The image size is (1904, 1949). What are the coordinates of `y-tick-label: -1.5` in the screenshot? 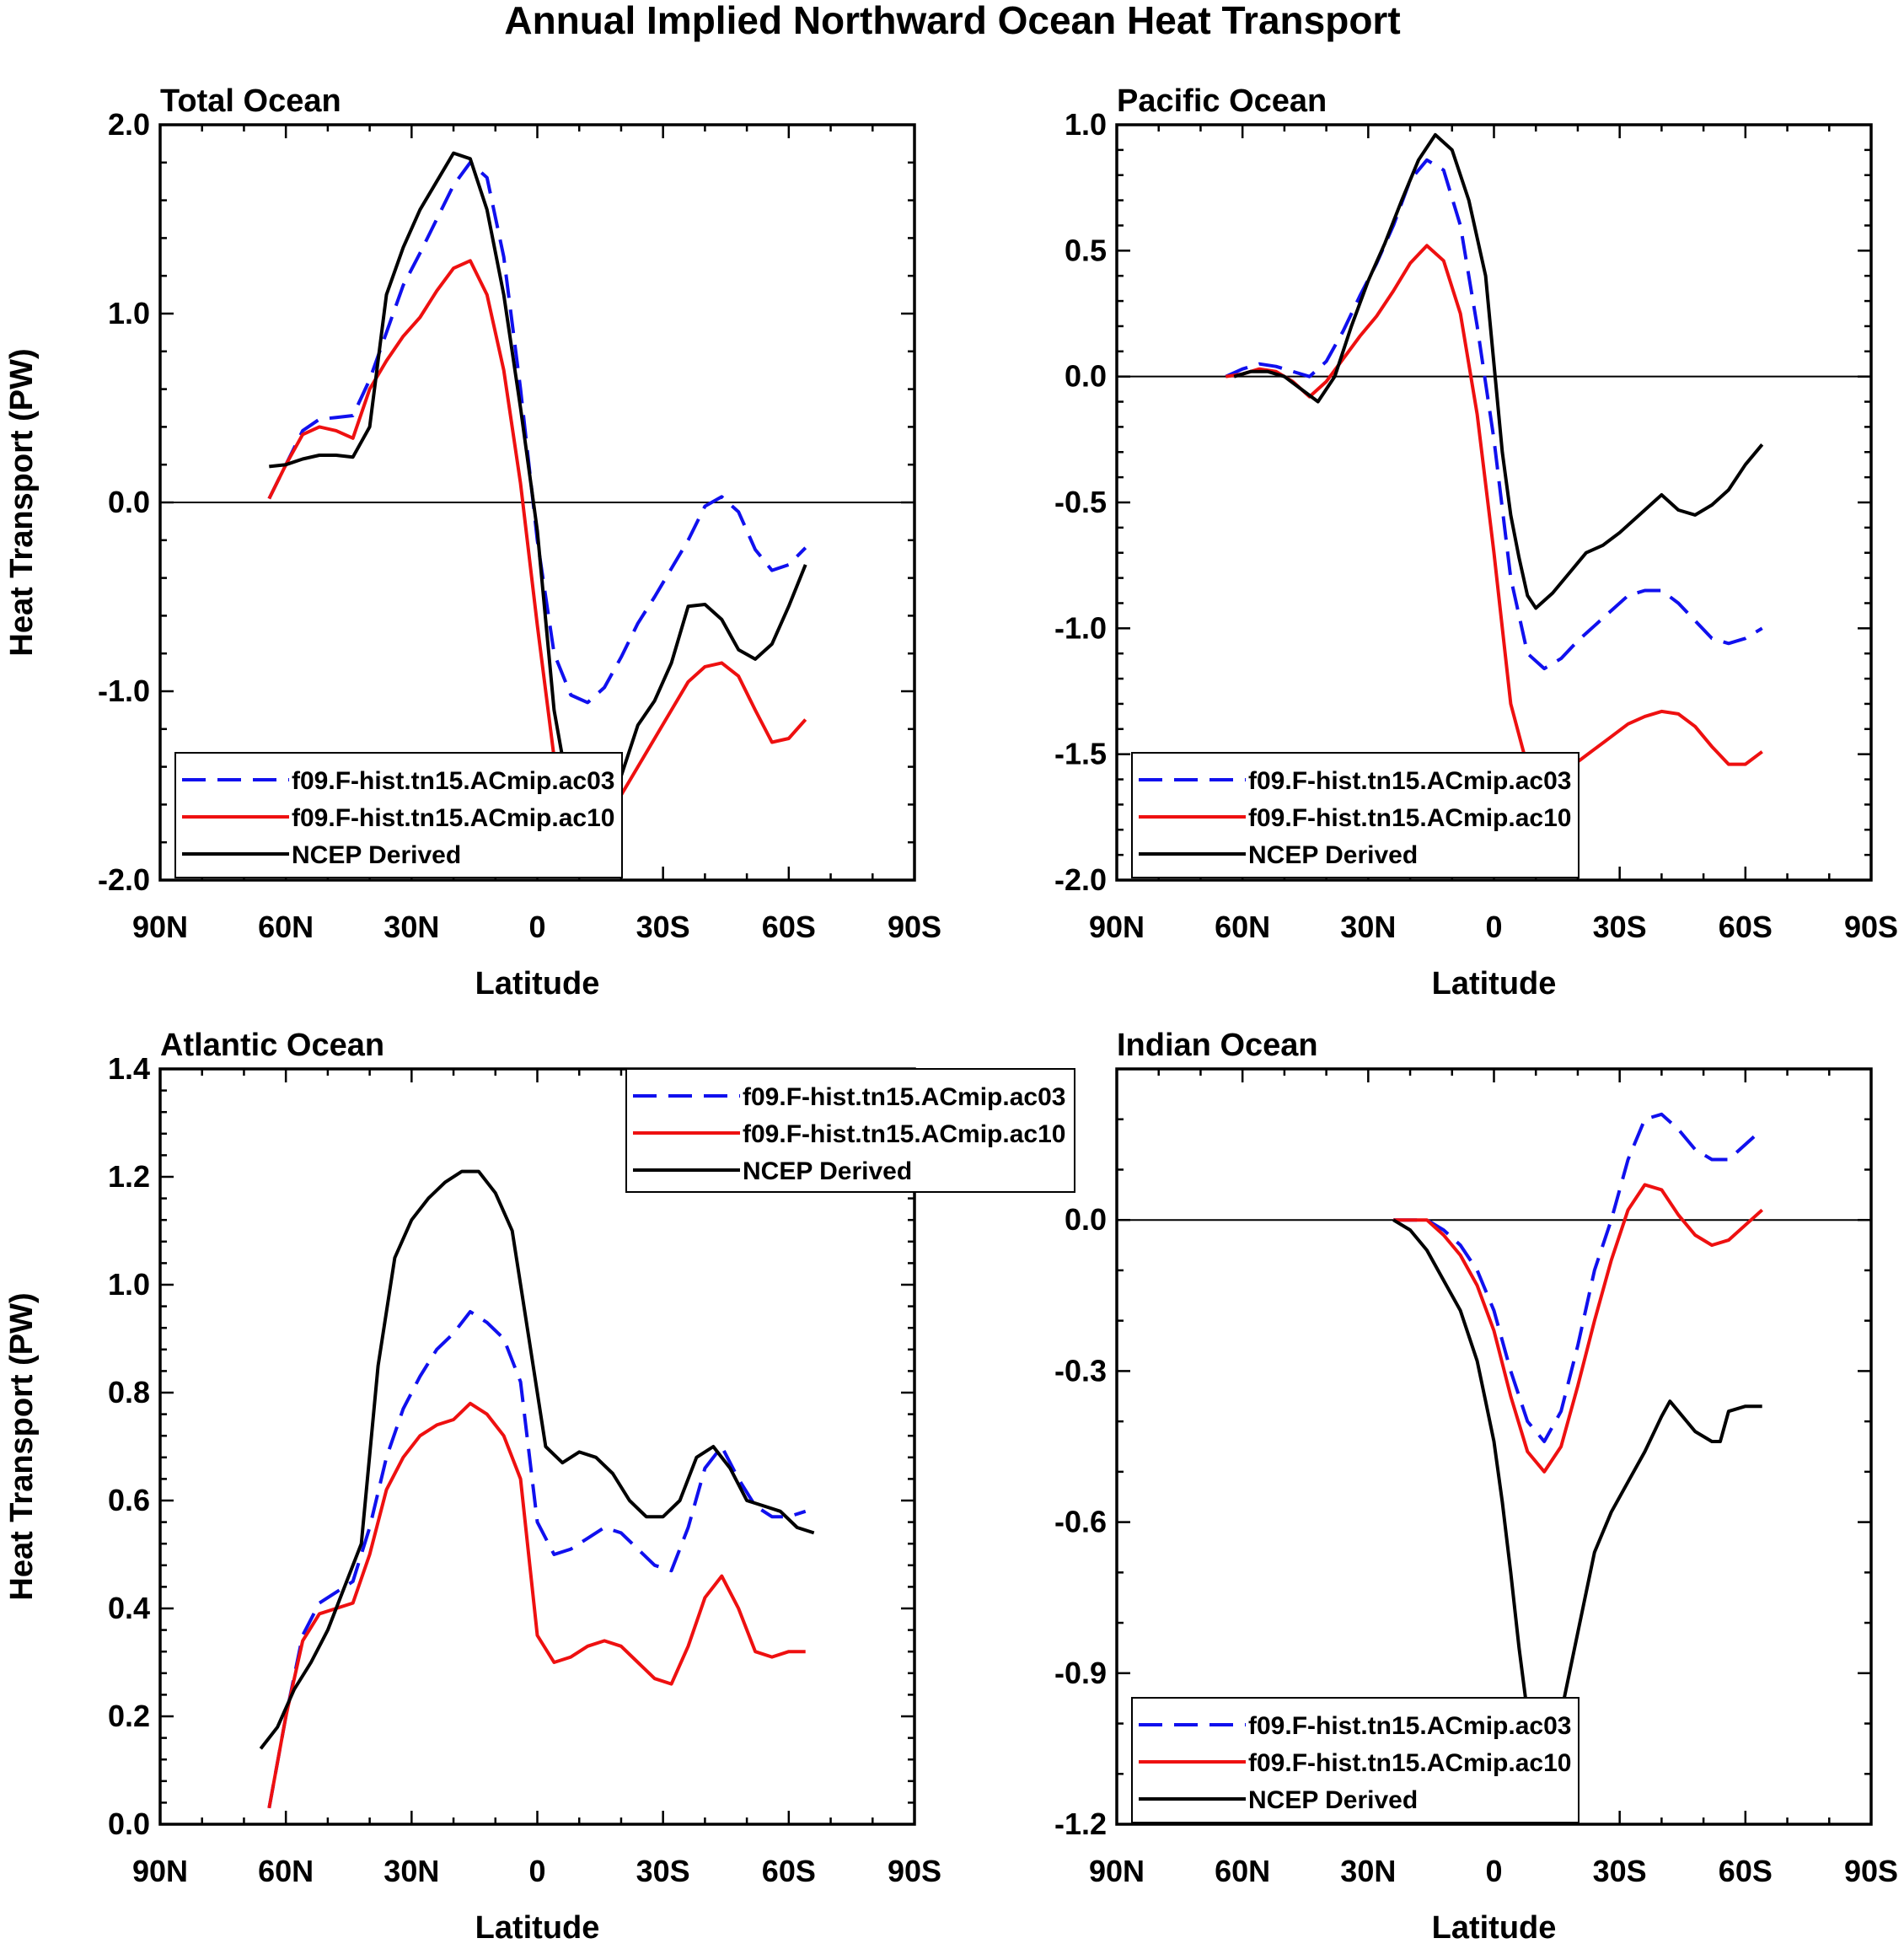 It's located at (1080, 754).